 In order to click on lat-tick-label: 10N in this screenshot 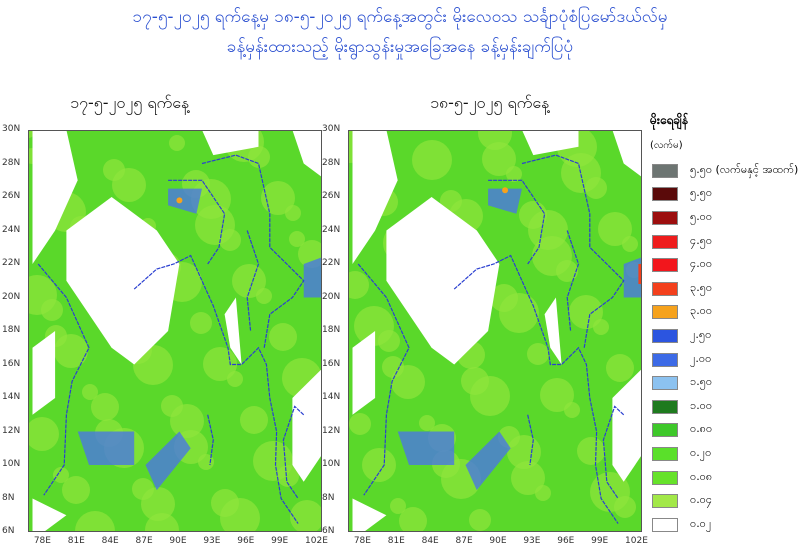, I will do `click(331, 464)`.